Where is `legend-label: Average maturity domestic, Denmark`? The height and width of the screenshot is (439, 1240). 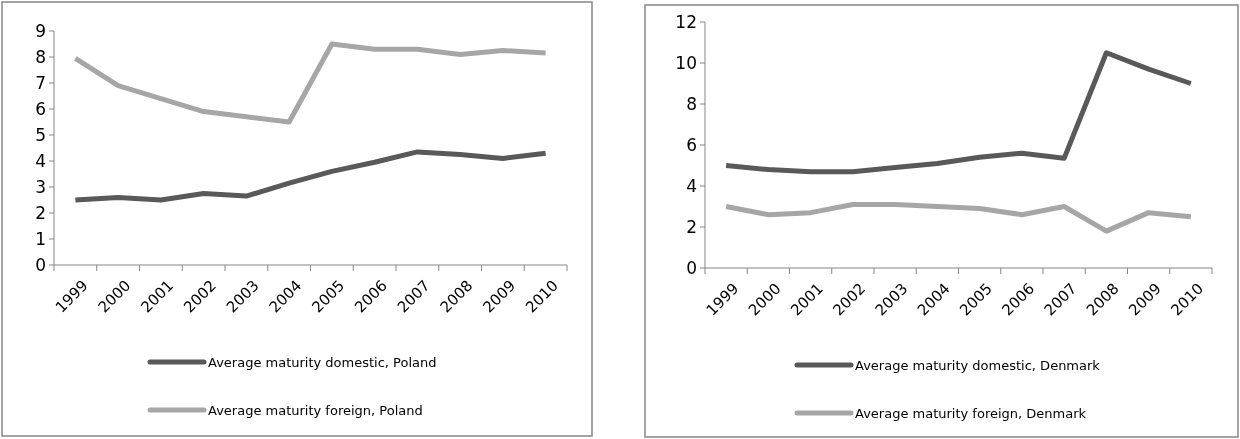 legend-label: Average maturity domestic, Denmark is located at coordinates (978, 365).